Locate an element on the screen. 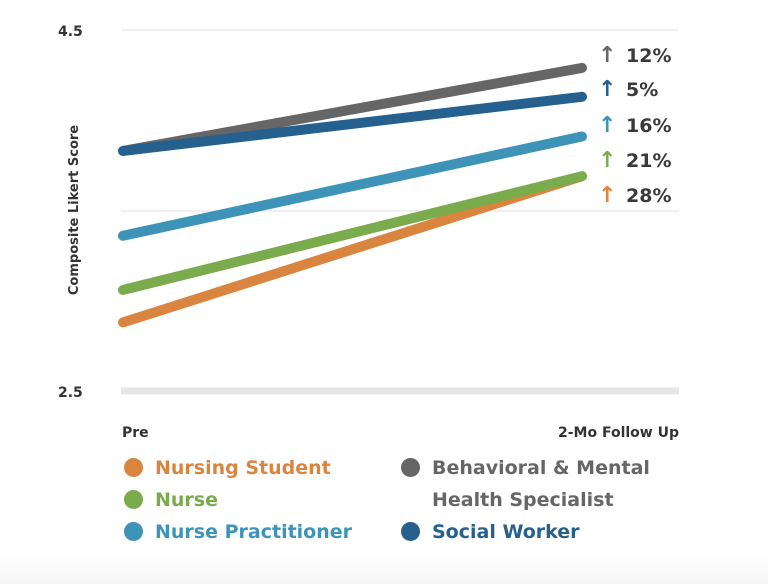 The image size is (768, 584). legend-label: Behavioral & Mental Health Specialist is located at coordinates (541, 484).